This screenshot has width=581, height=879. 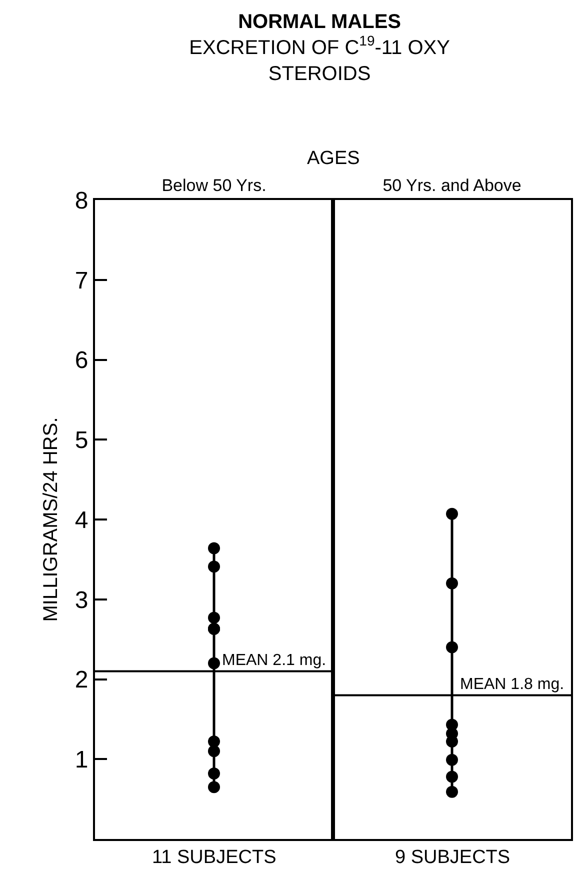 What do you see at coordinates (81, 280) in the screenshot?
I see `y-tick-label: 7` at bounding box center [81, 280].